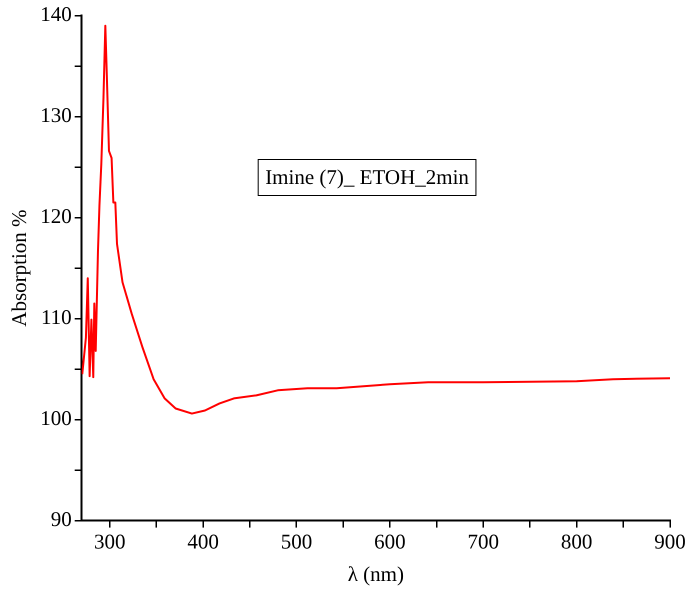 Image resolution: width=696 pixels, height=596 pixels. I want to click on y-axis-title: Absorption %, so click(19, 268).